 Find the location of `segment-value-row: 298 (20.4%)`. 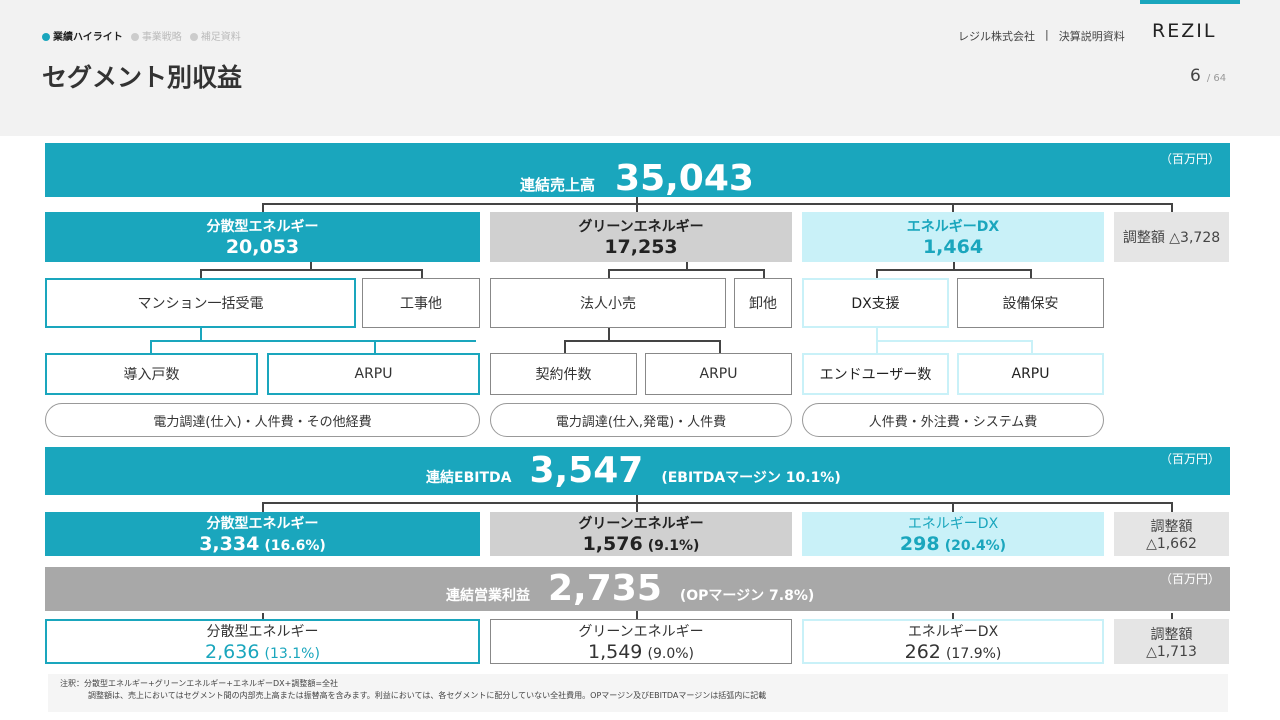

segment-value-row: 298 (20.4%) is located at coordinates (953, 544).